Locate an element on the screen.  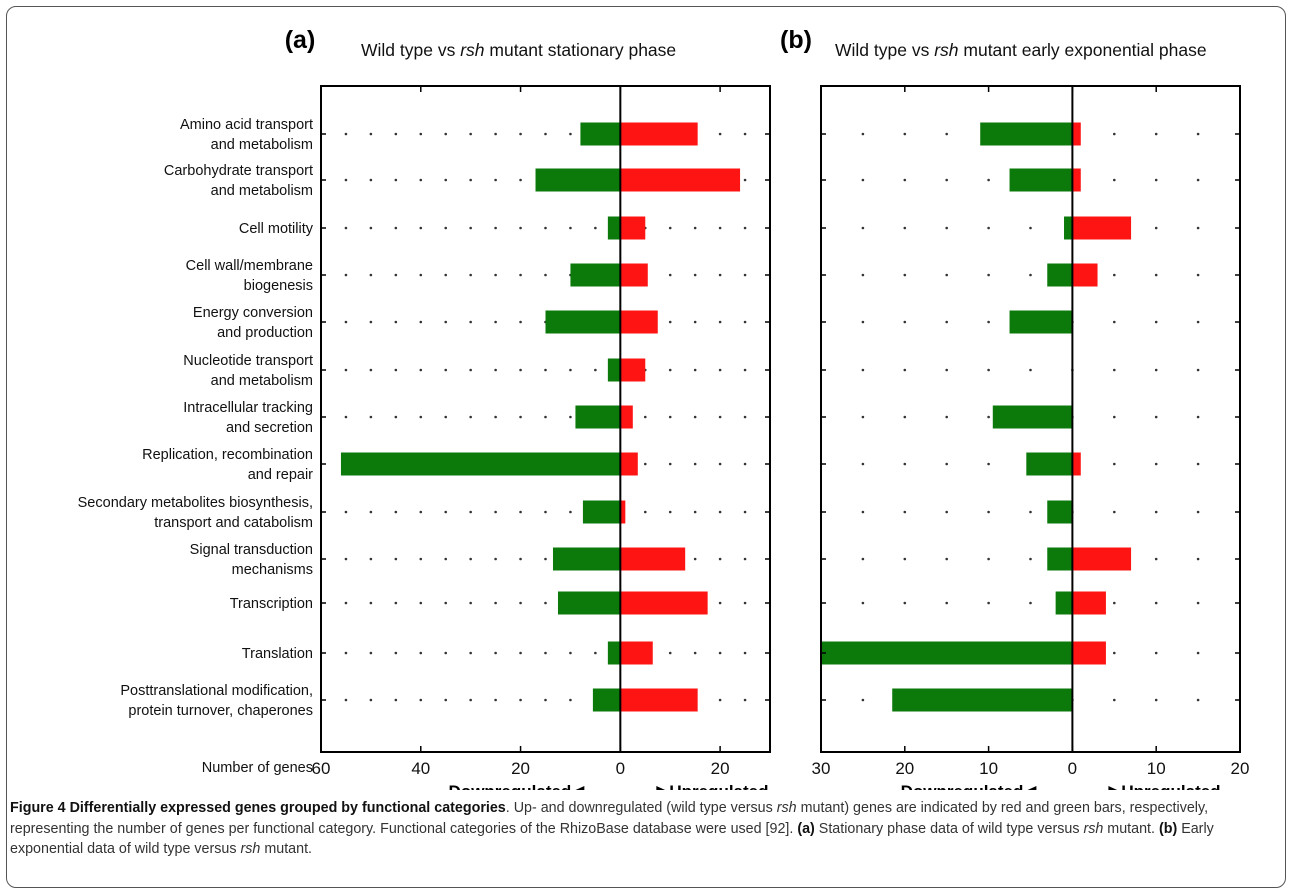
category-label: Cell motility is located at coordinates (276, 229).